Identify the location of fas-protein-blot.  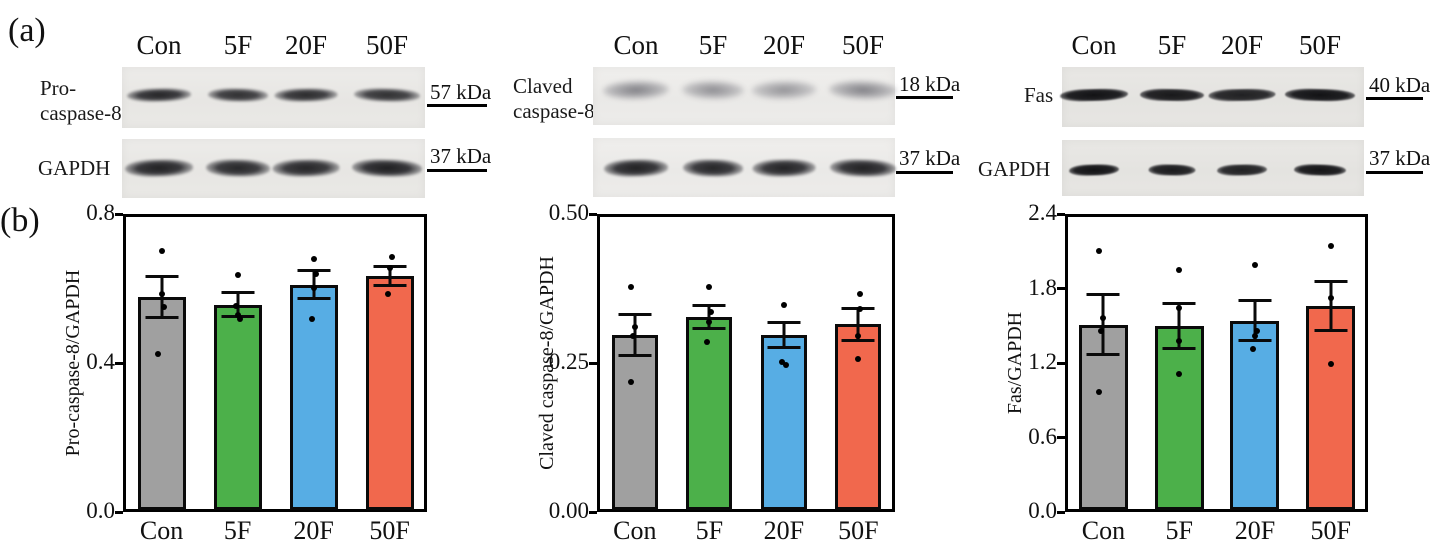
(1211, 97).